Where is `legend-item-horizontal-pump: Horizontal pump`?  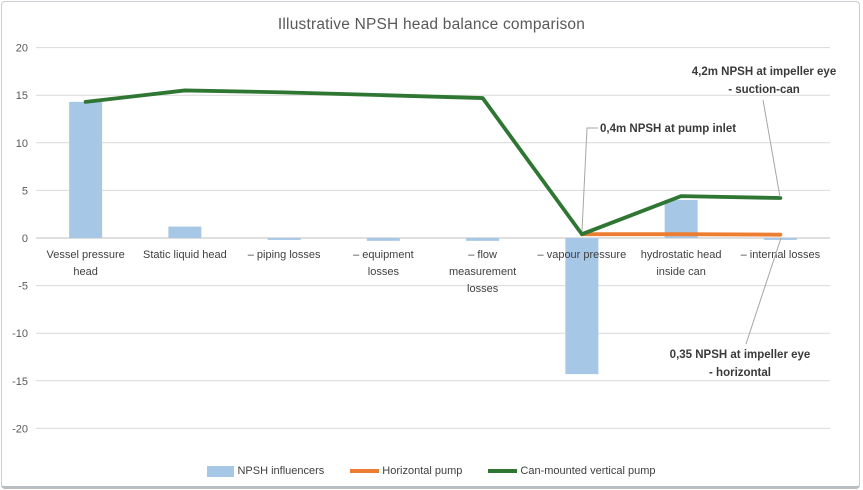 legend-item-horizontal-pump: Horizontal pump is located at coordinates (406, 471).